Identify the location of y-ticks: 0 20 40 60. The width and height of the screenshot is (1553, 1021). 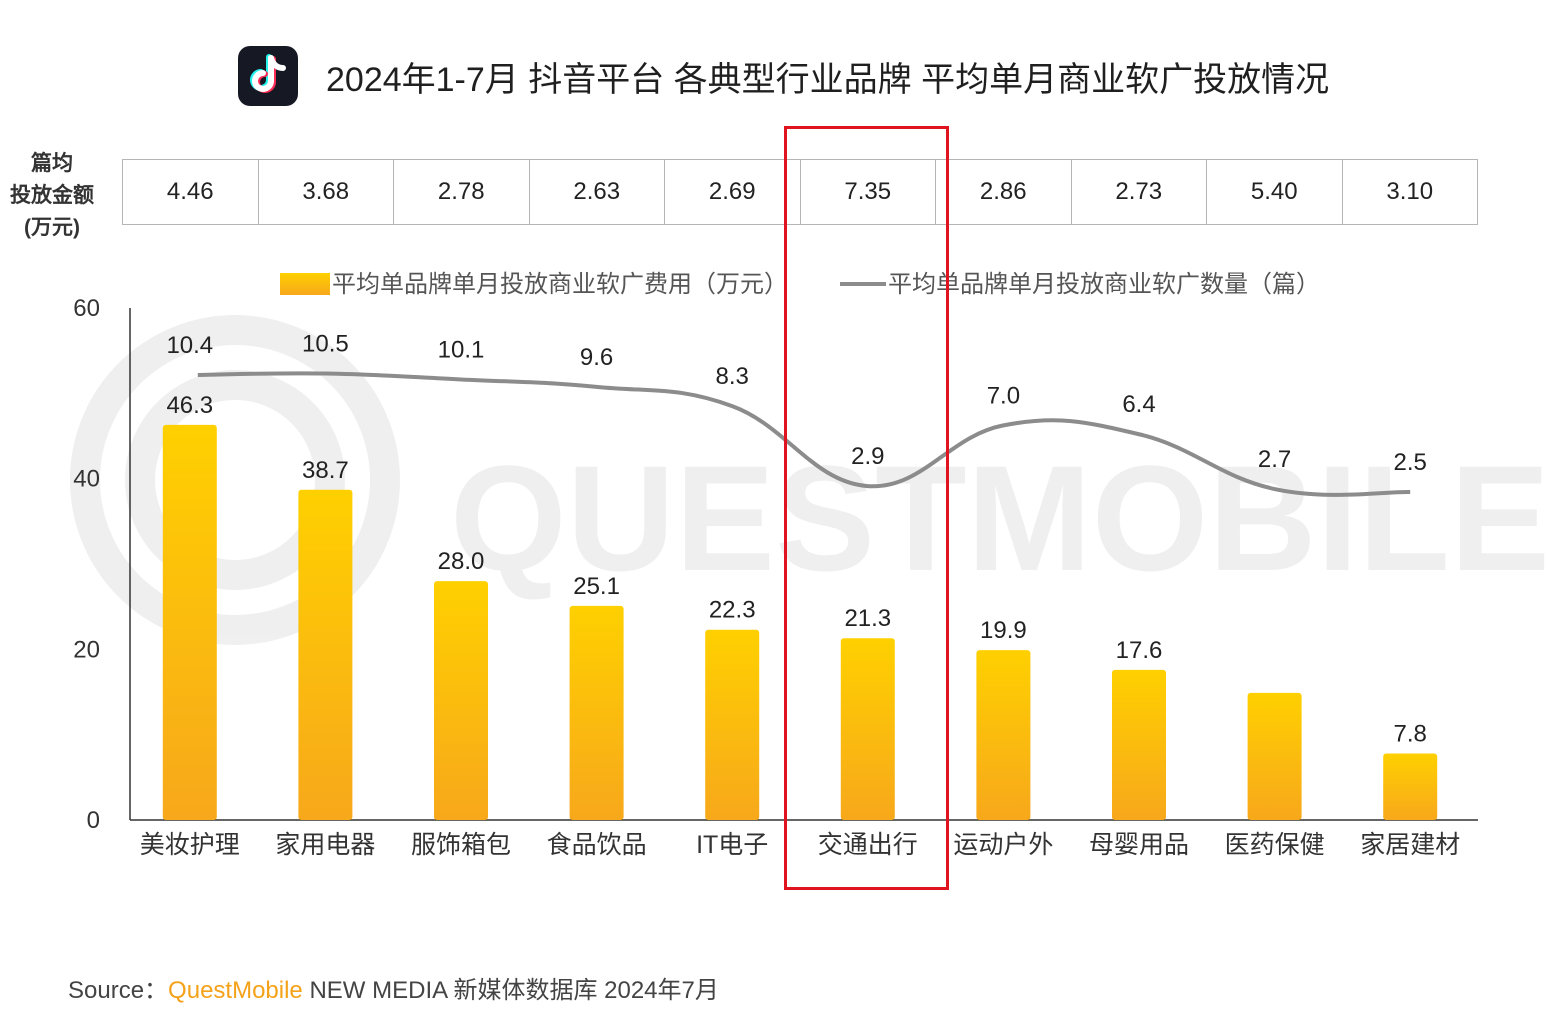
(86, 564).